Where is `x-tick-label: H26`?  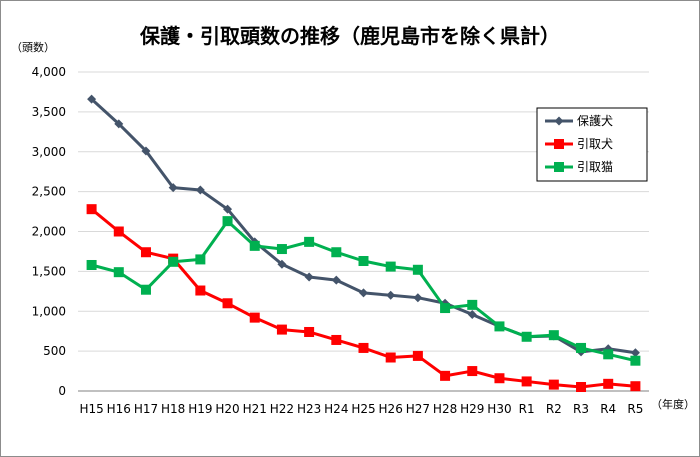
x-tick-label: H26 is located at coordinates (391, 409).